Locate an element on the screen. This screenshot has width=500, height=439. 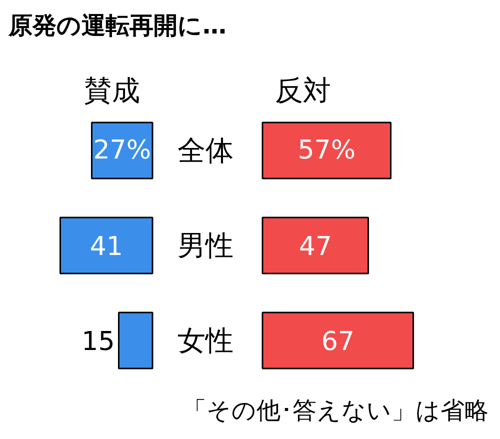
data-label: 47 is located at coordinates (315, 247).